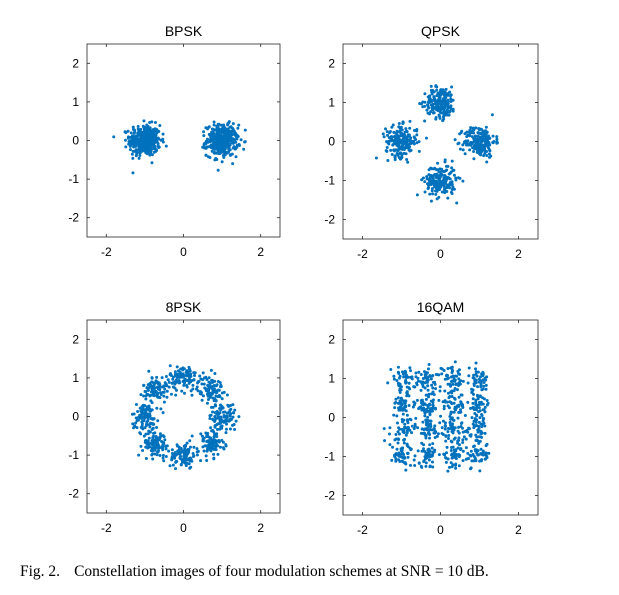  I want to click on subplot-title: 8PSK, so click(184, 307).